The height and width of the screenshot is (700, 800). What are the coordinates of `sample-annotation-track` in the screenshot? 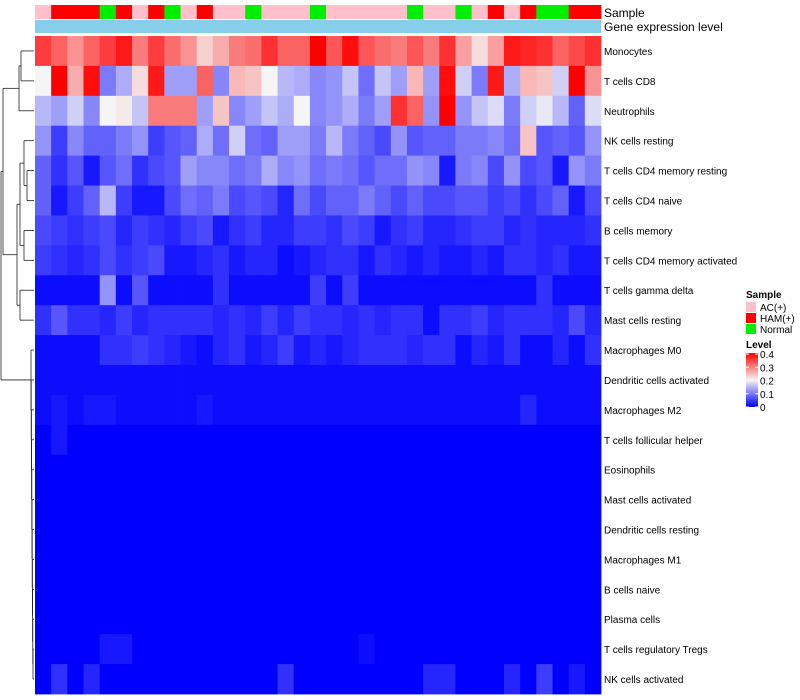 It's located at (318, 12).